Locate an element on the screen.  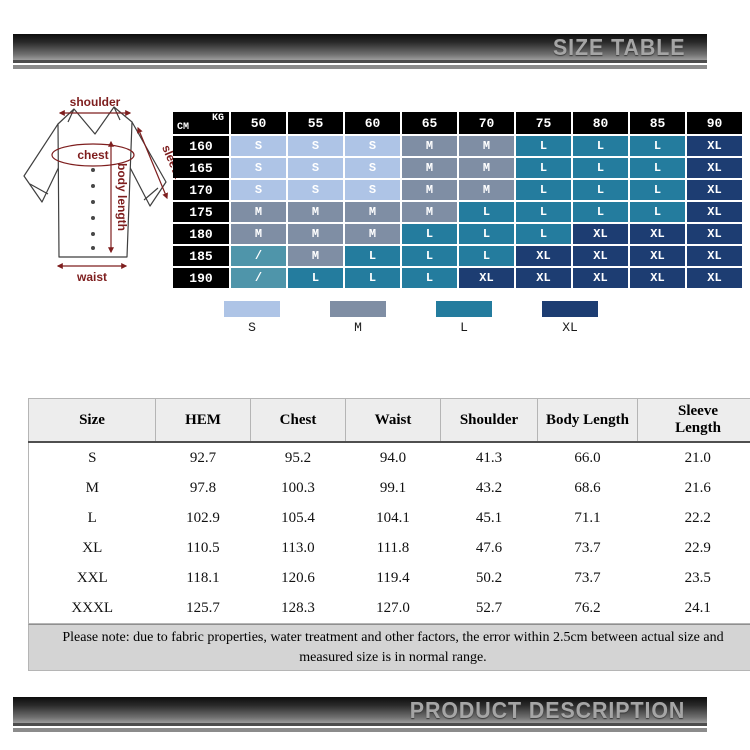
measurement-value: 94.0 is located at coordinates (393, 457).